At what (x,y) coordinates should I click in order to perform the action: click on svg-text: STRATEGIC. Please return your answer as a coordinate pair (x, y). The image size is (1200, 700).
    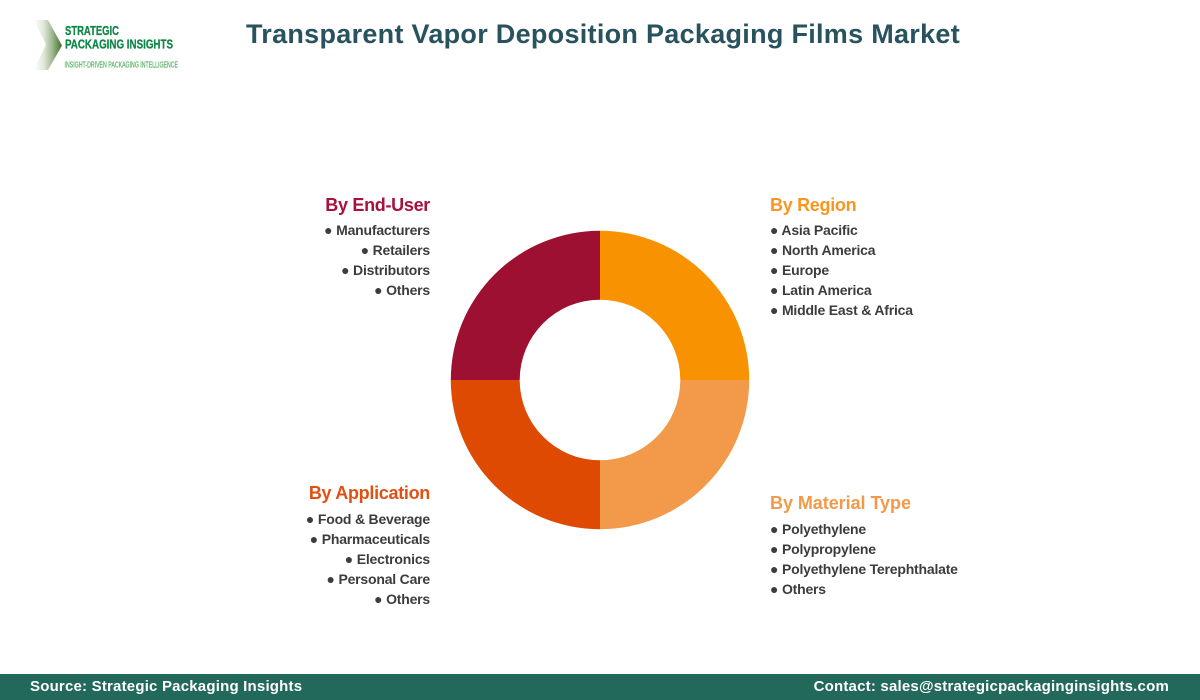
    Looking at the image, I should click on (92, 30).